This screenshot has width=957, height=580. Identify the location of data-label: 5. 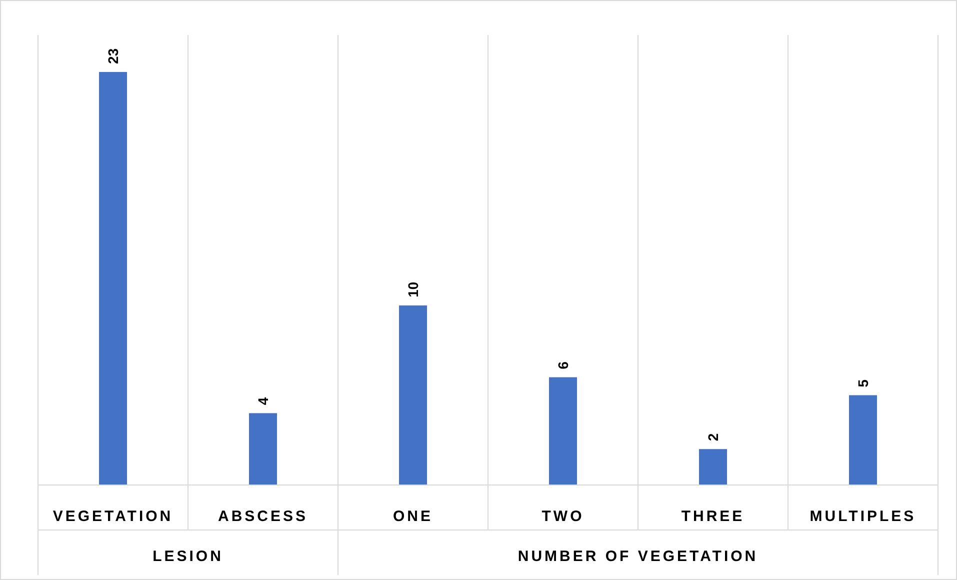
(863, 383).